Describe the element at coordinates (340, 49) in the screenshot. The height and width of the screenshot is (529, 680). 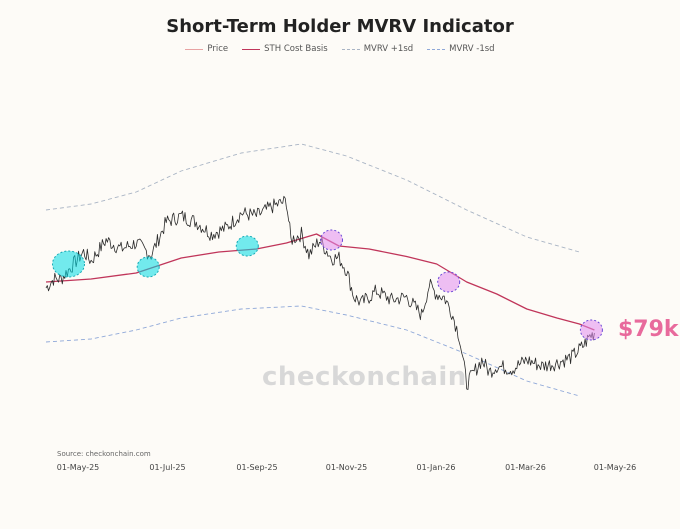
I see `legend: Price STH Cost Basis MVRV +1sd MVRV -1sd` at that location.